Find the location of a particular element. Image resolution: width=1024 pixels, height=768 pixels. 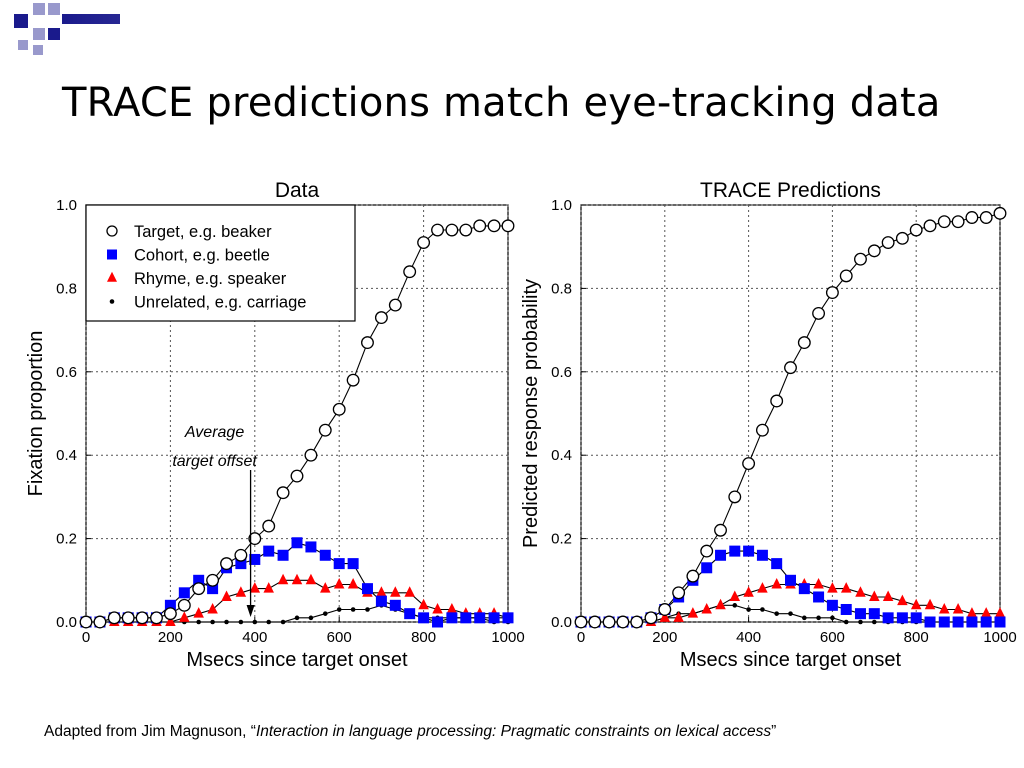

annotation-text: Average is located at coordinates (214, 432).